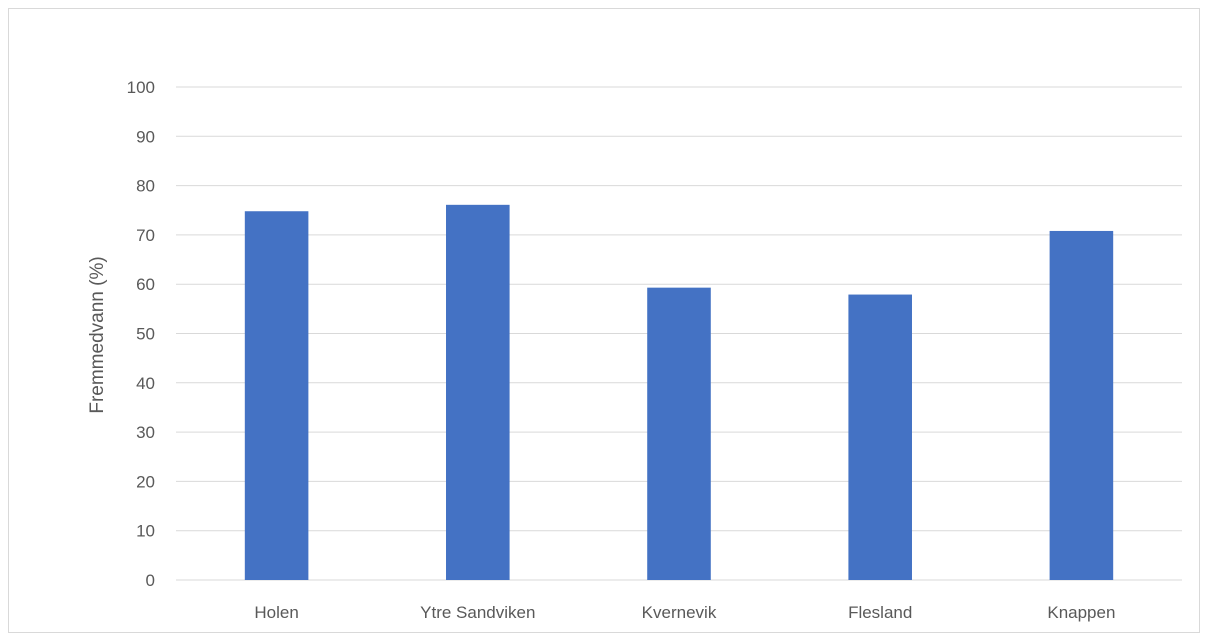 This screenshot has width=1208, height=641. I want to click on y-tick-label: 90, so click(145, 136).